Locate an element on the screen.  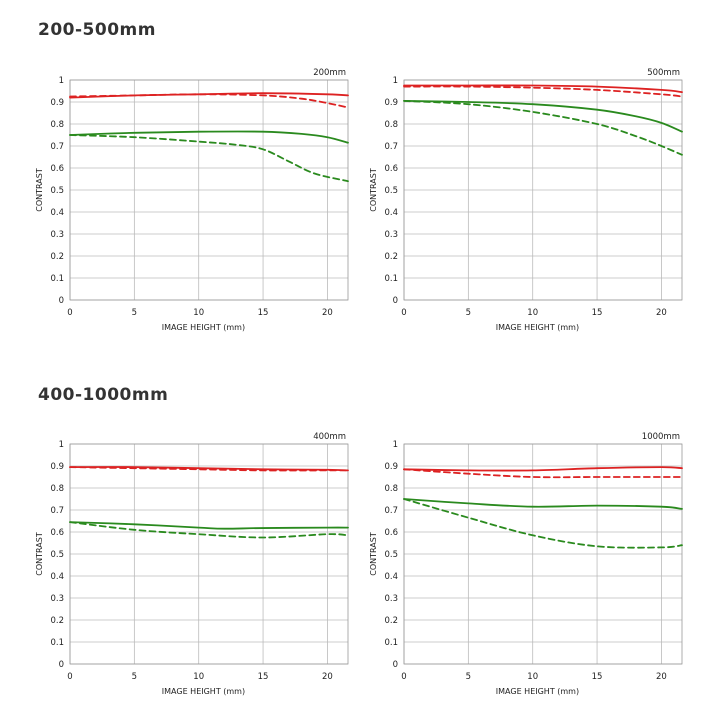
focal-length-label: 200mm is located at coordinates (329, 73).